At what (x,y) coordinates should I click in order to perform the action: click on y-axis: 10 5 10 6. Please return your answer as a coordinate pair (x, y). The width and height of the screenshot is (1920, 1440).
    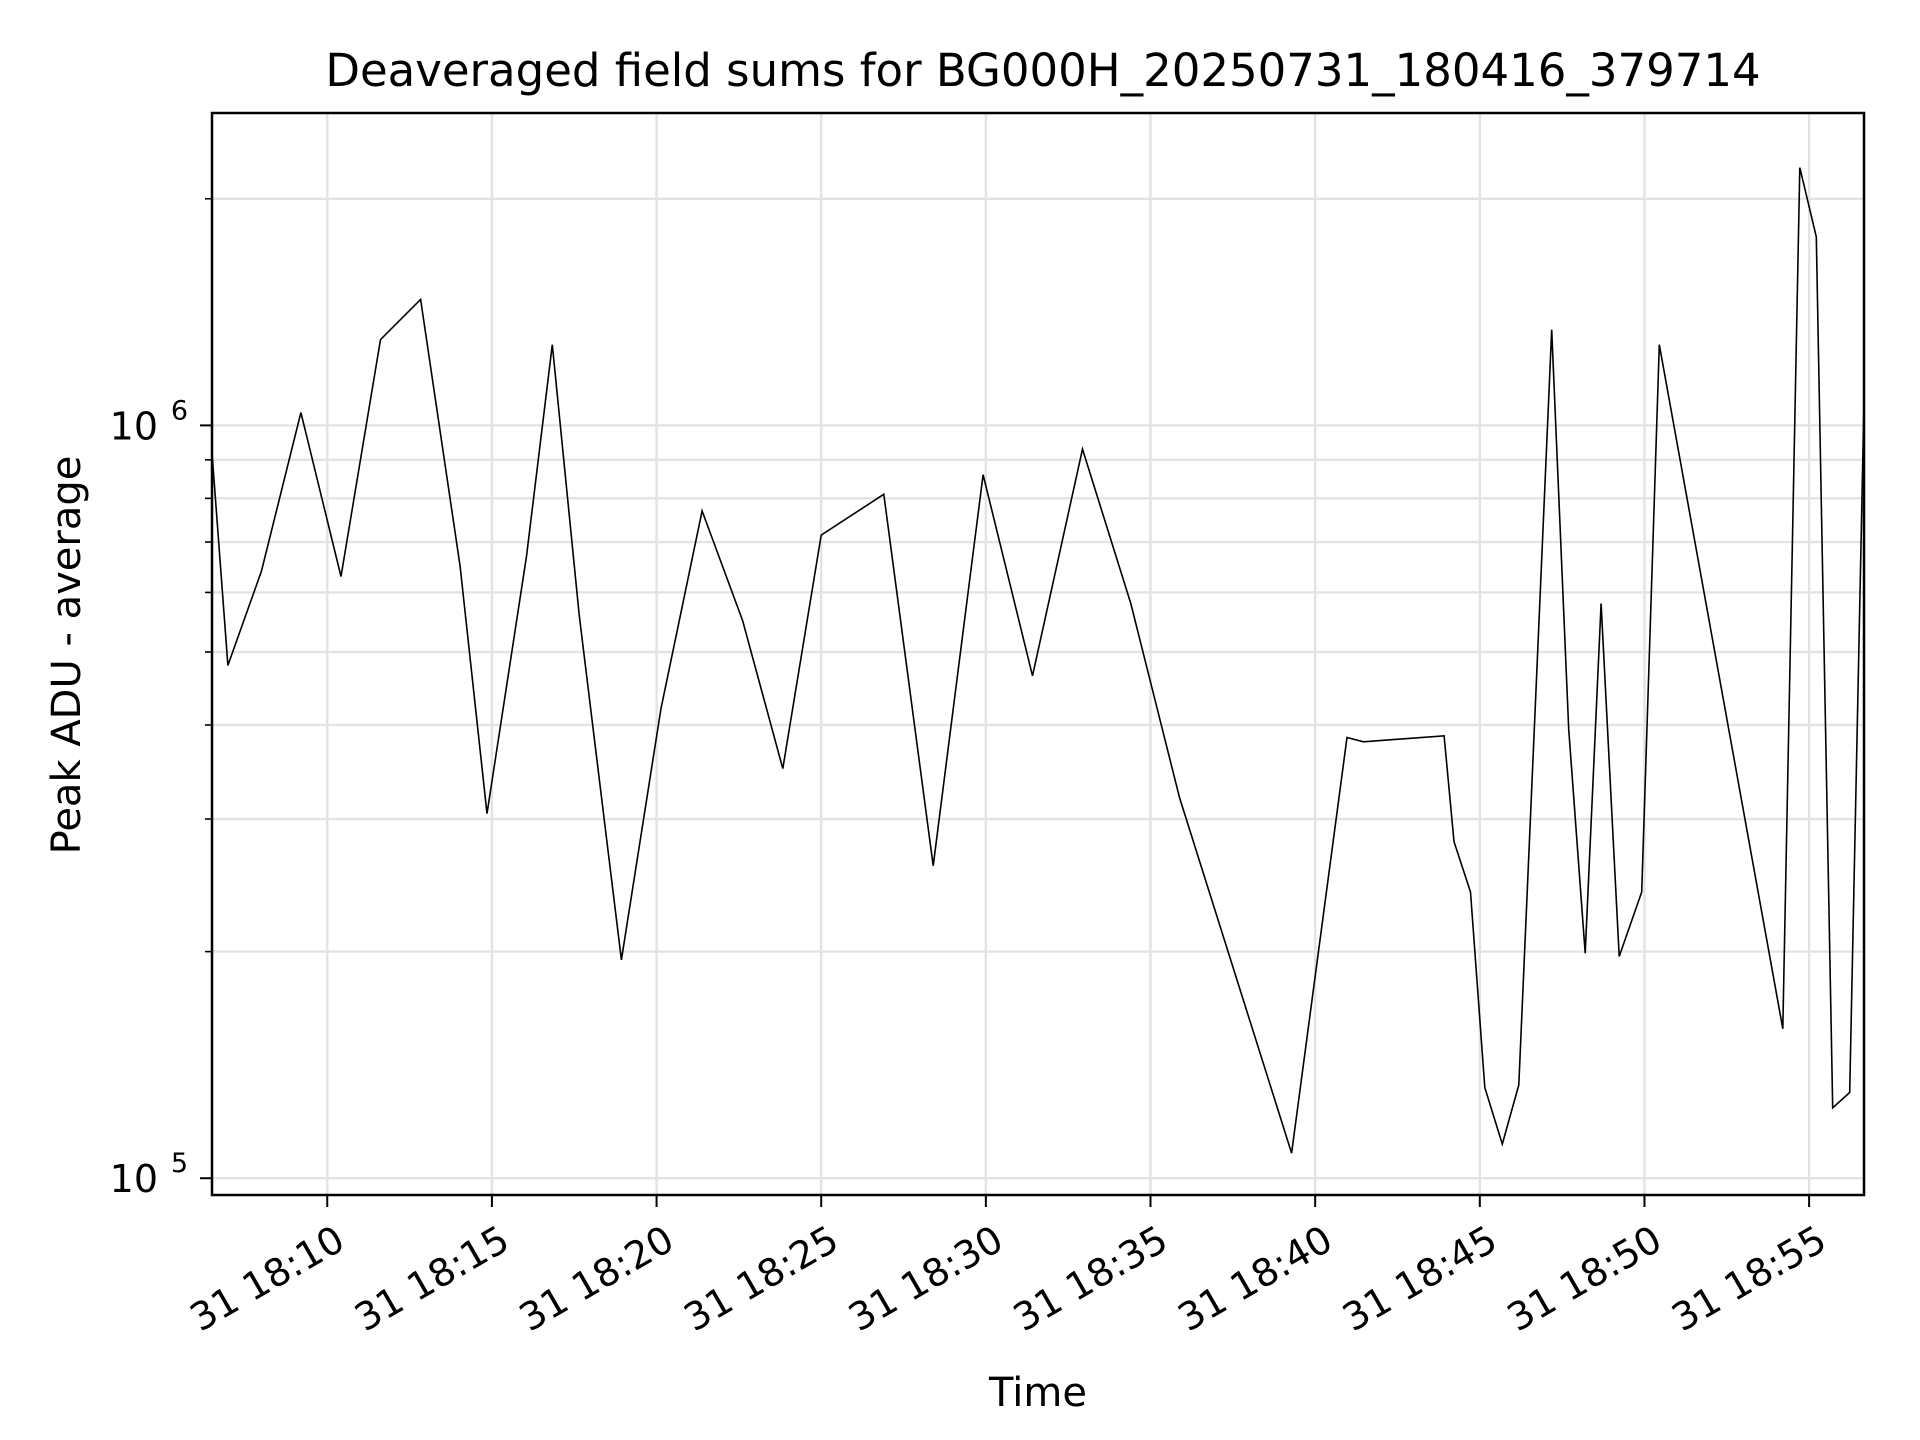
    Looking at the image, I should click on (161, 699).